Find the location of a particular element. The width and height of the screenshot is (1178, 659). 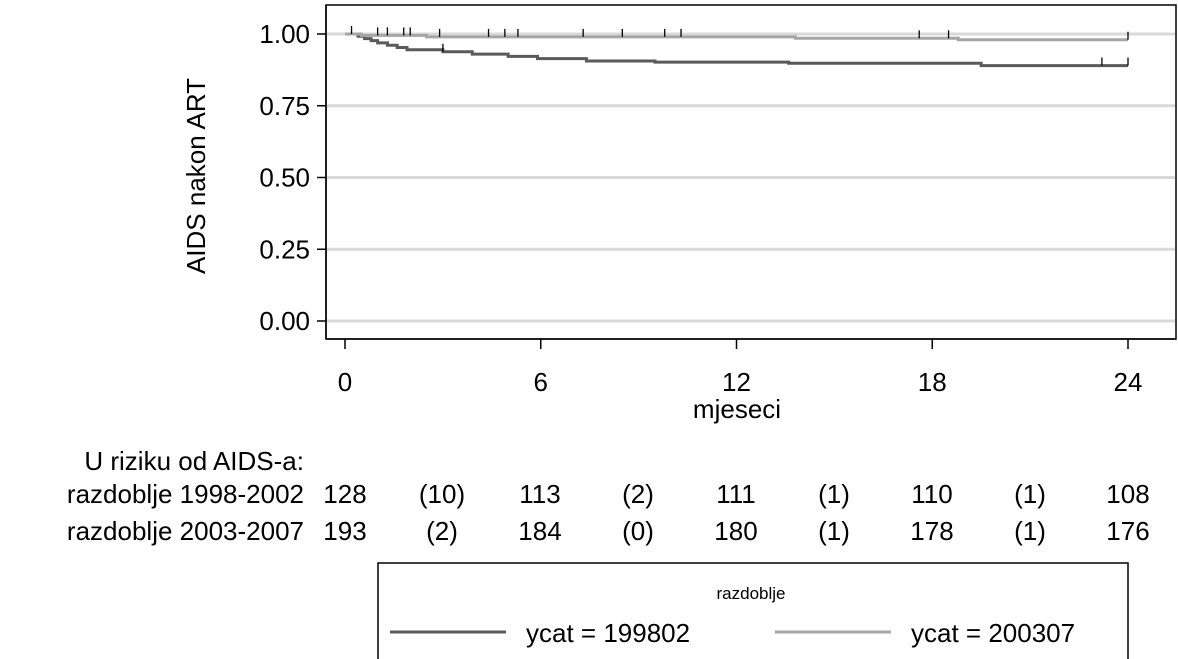

legend-box is located at coordinates (753, 610).